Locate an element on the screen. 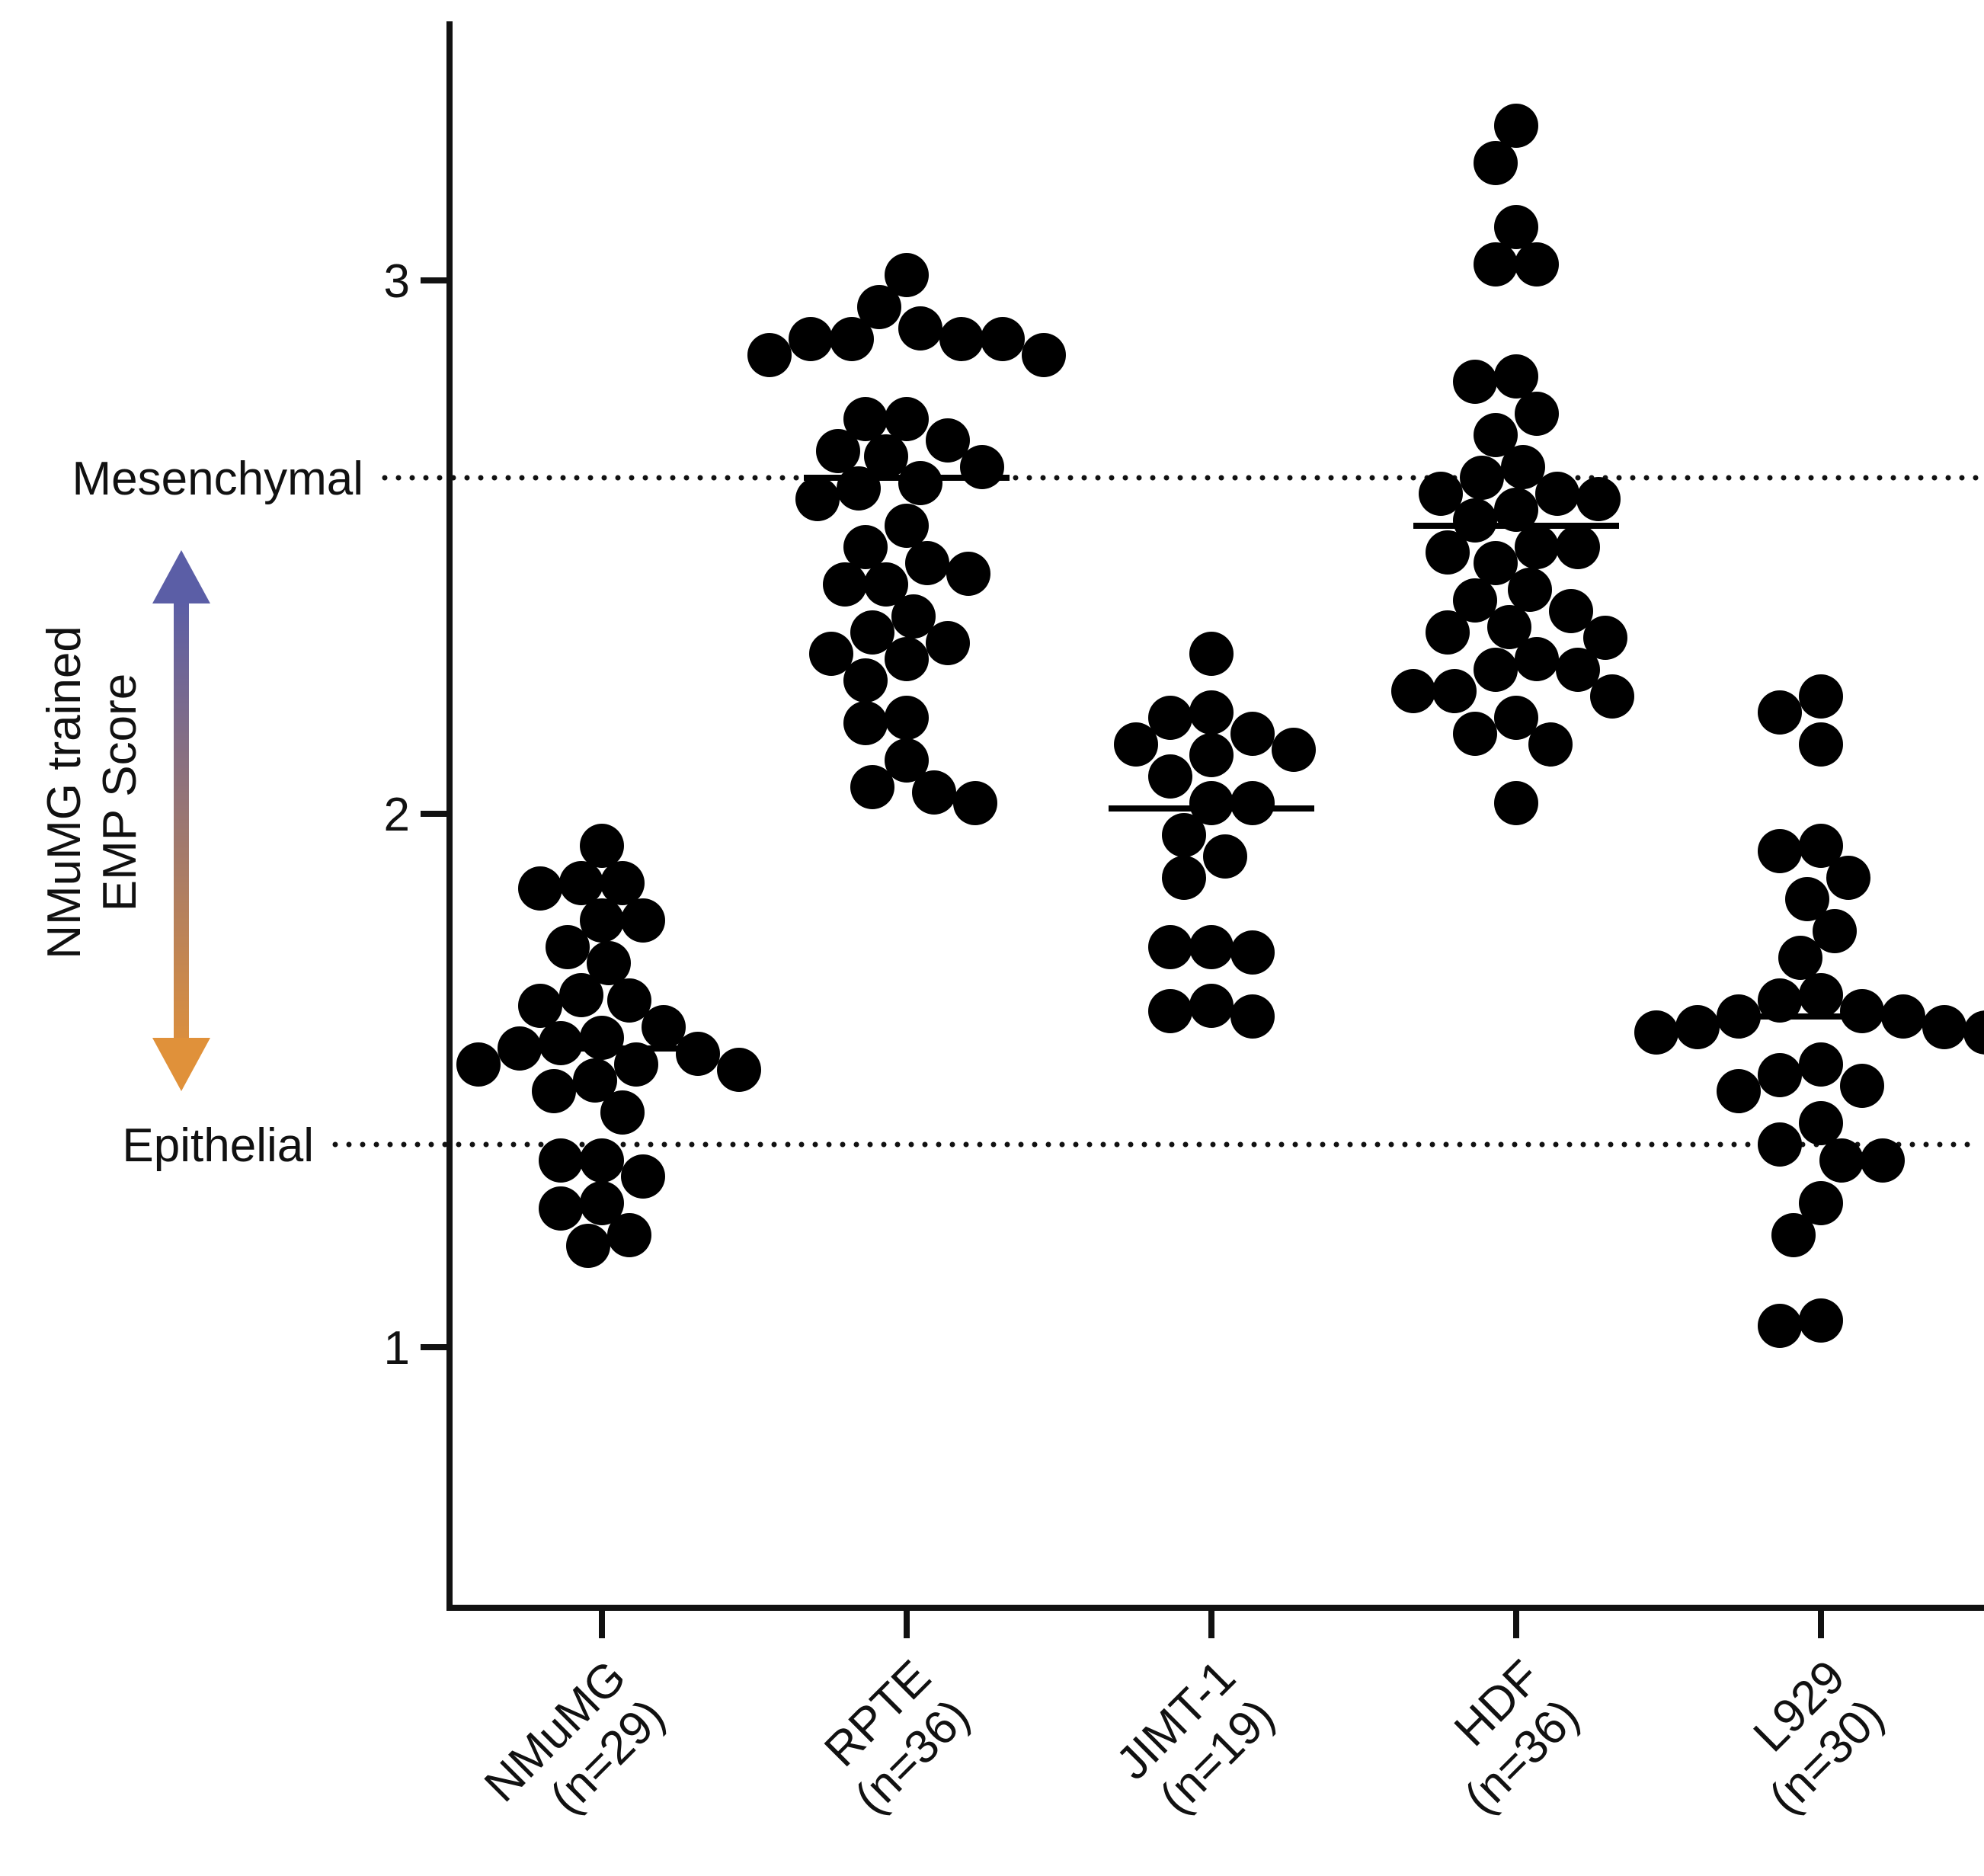 The width and height of the screenshot is (1984, 1876). y-tick-label: 2 is located at coordinates (397, 815).